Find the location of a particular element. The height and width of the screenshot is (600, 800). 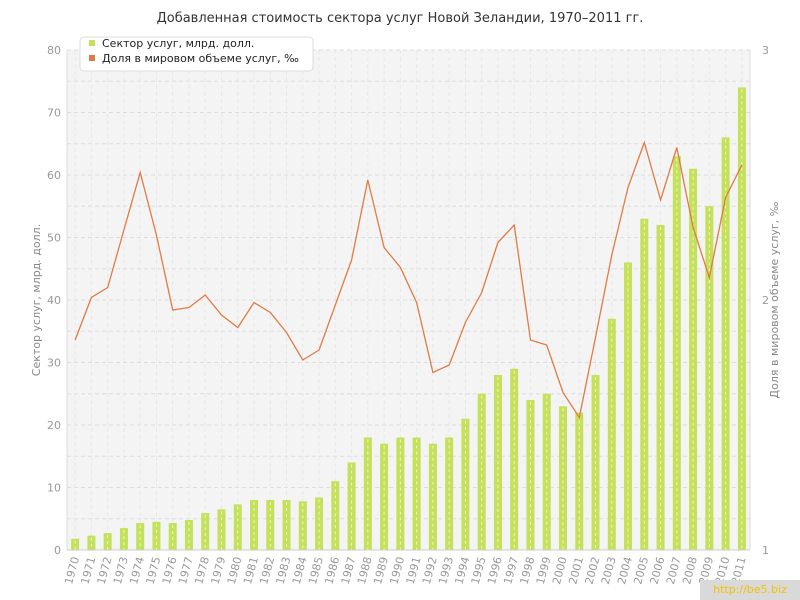

legend-box is located at coordinates (196, 54).